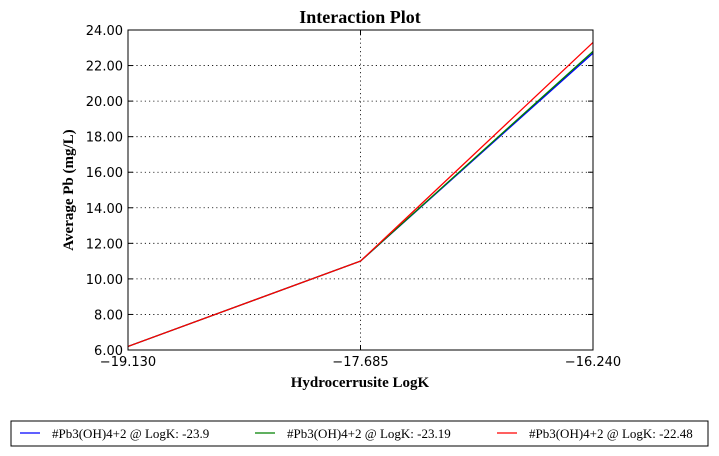 The width and height of the screenshot is (719, 456). What do you see at coordinates (360, 383) in the screenshot?
I see `x-axis-label: Hydrocerrusite LogK` at bounding box center [360, 383].